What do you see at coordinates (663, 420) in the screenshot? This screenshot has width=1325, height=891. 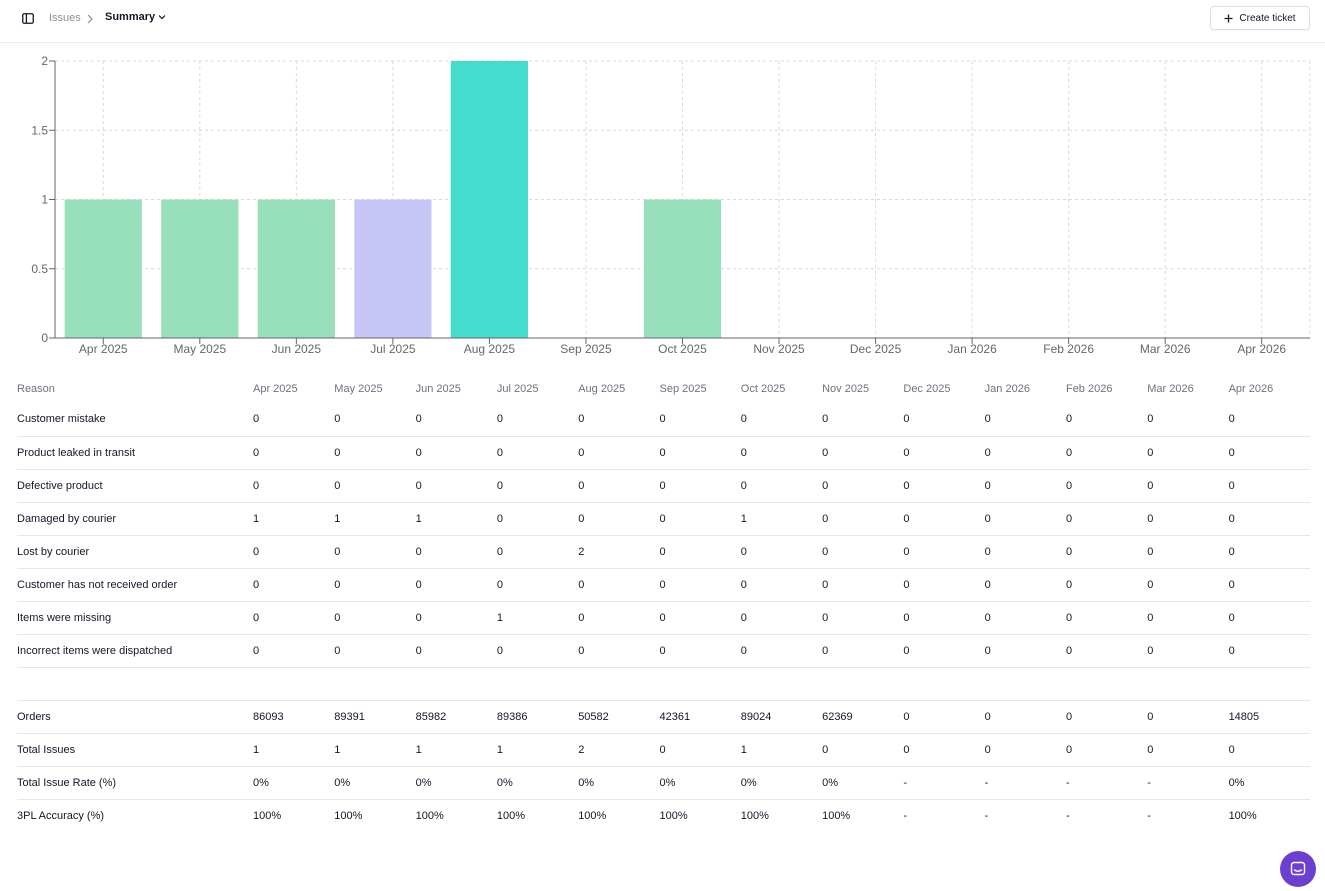 I see `reason-row: Customer mistake 0 0 0 0 0 0 0 0 0 0 0 0 0` at bounding box center [663, 420].